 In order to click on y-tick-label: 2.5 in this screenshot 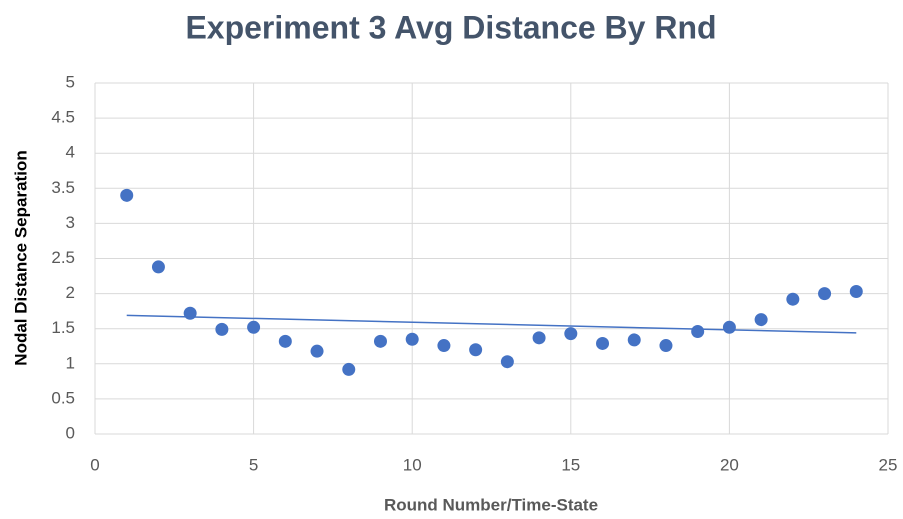, I will do `click(63, 257)`.